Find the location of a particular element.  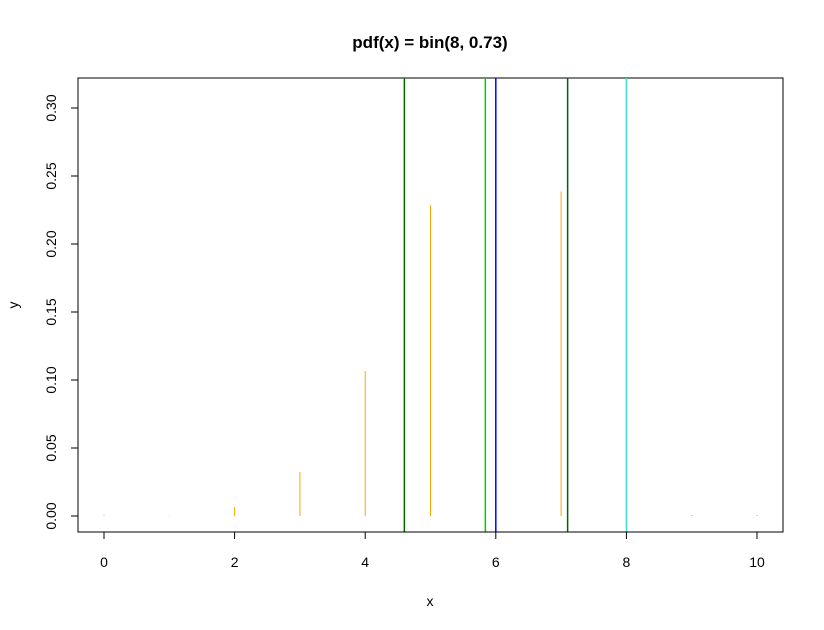

x-axis: 0 2 4 6 8 10 is located at coordinates (432, 550).